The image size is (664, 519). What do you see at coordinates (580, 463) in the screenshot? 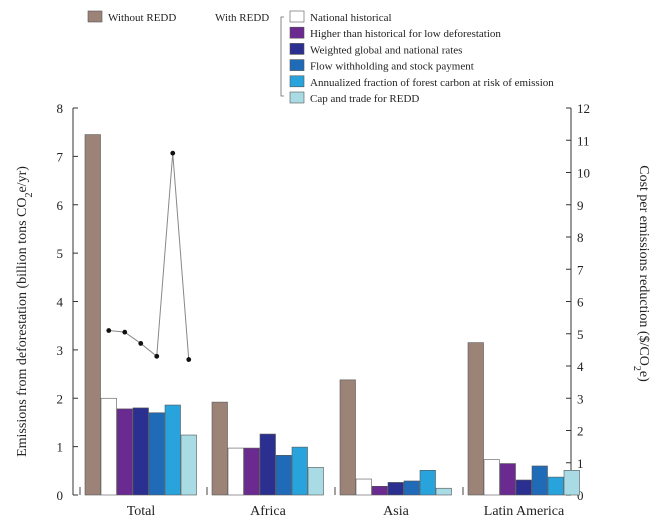
I see `right-tick-label: 1` at bounding box center [580, 463].